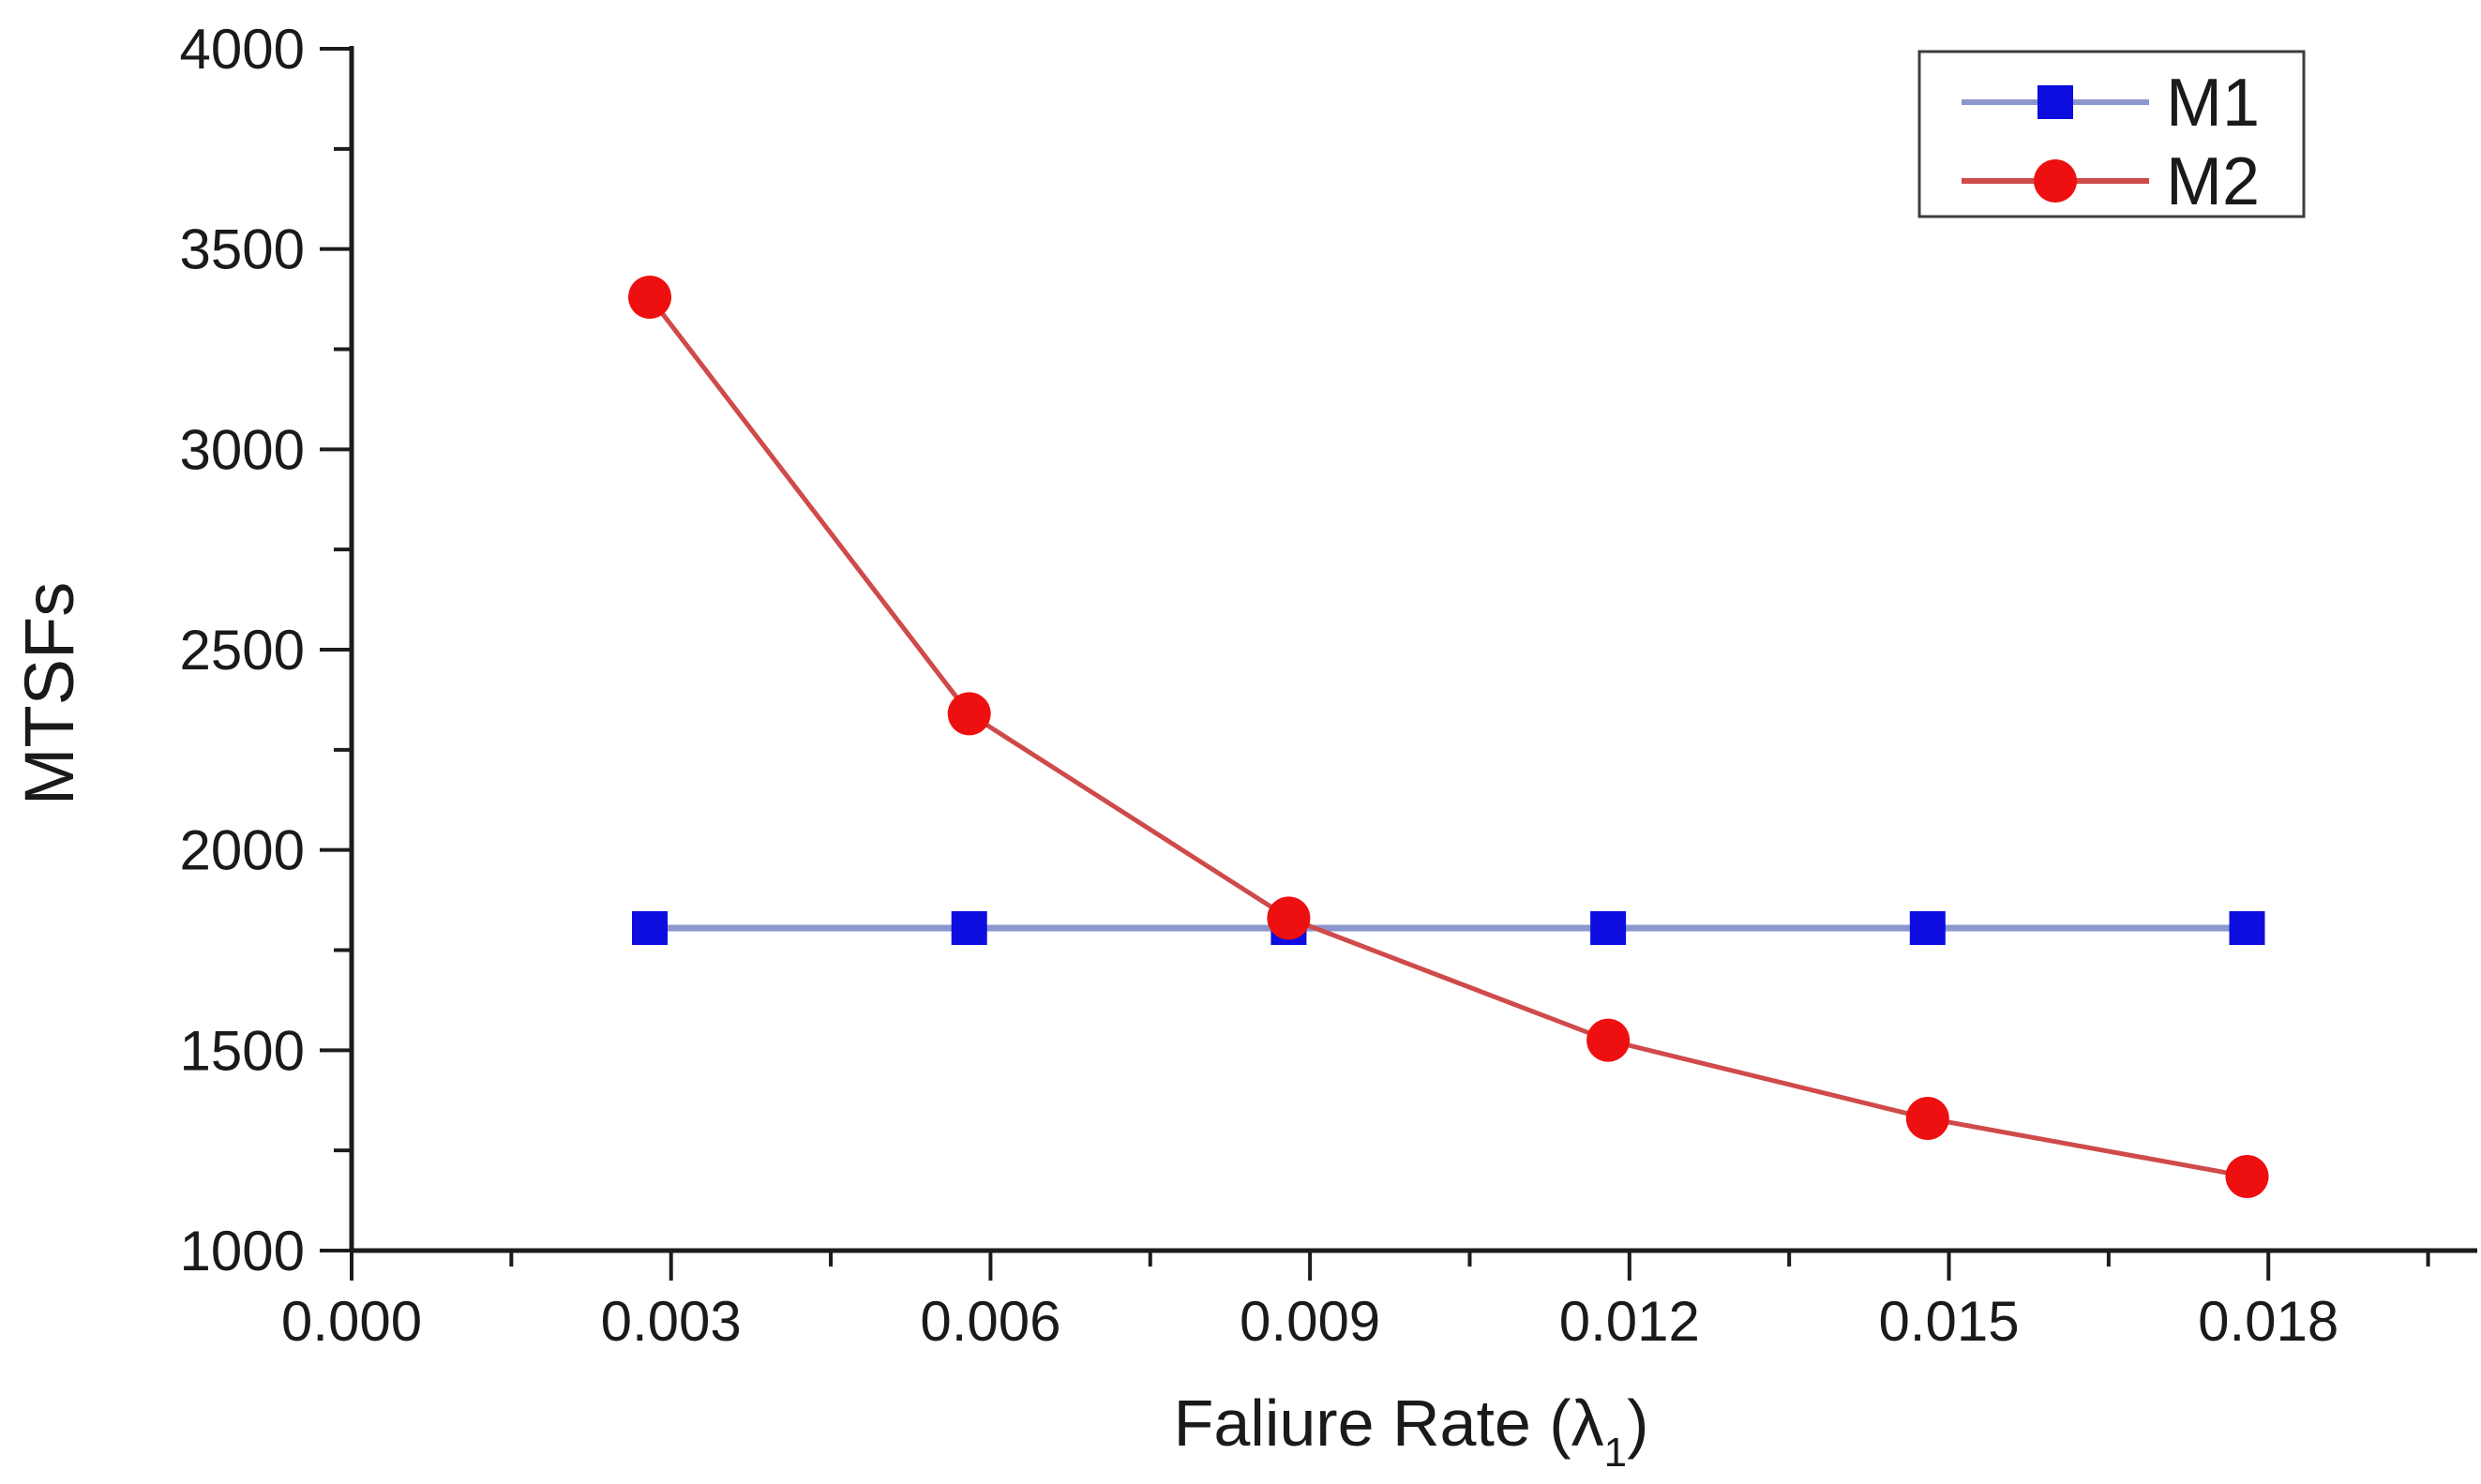 This screenshot has height=1484, width=2481. I want to click on x-tick-label: 0.018, so click(2268, 1321).